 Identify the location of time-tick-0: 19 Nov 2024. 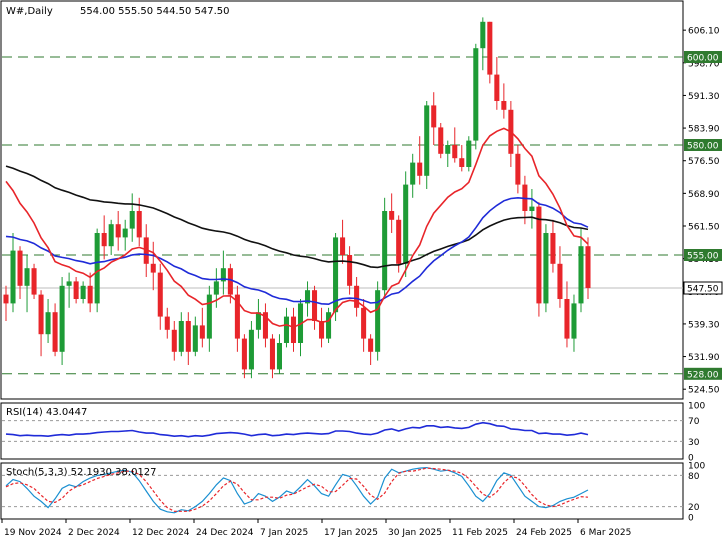
(33, 533).